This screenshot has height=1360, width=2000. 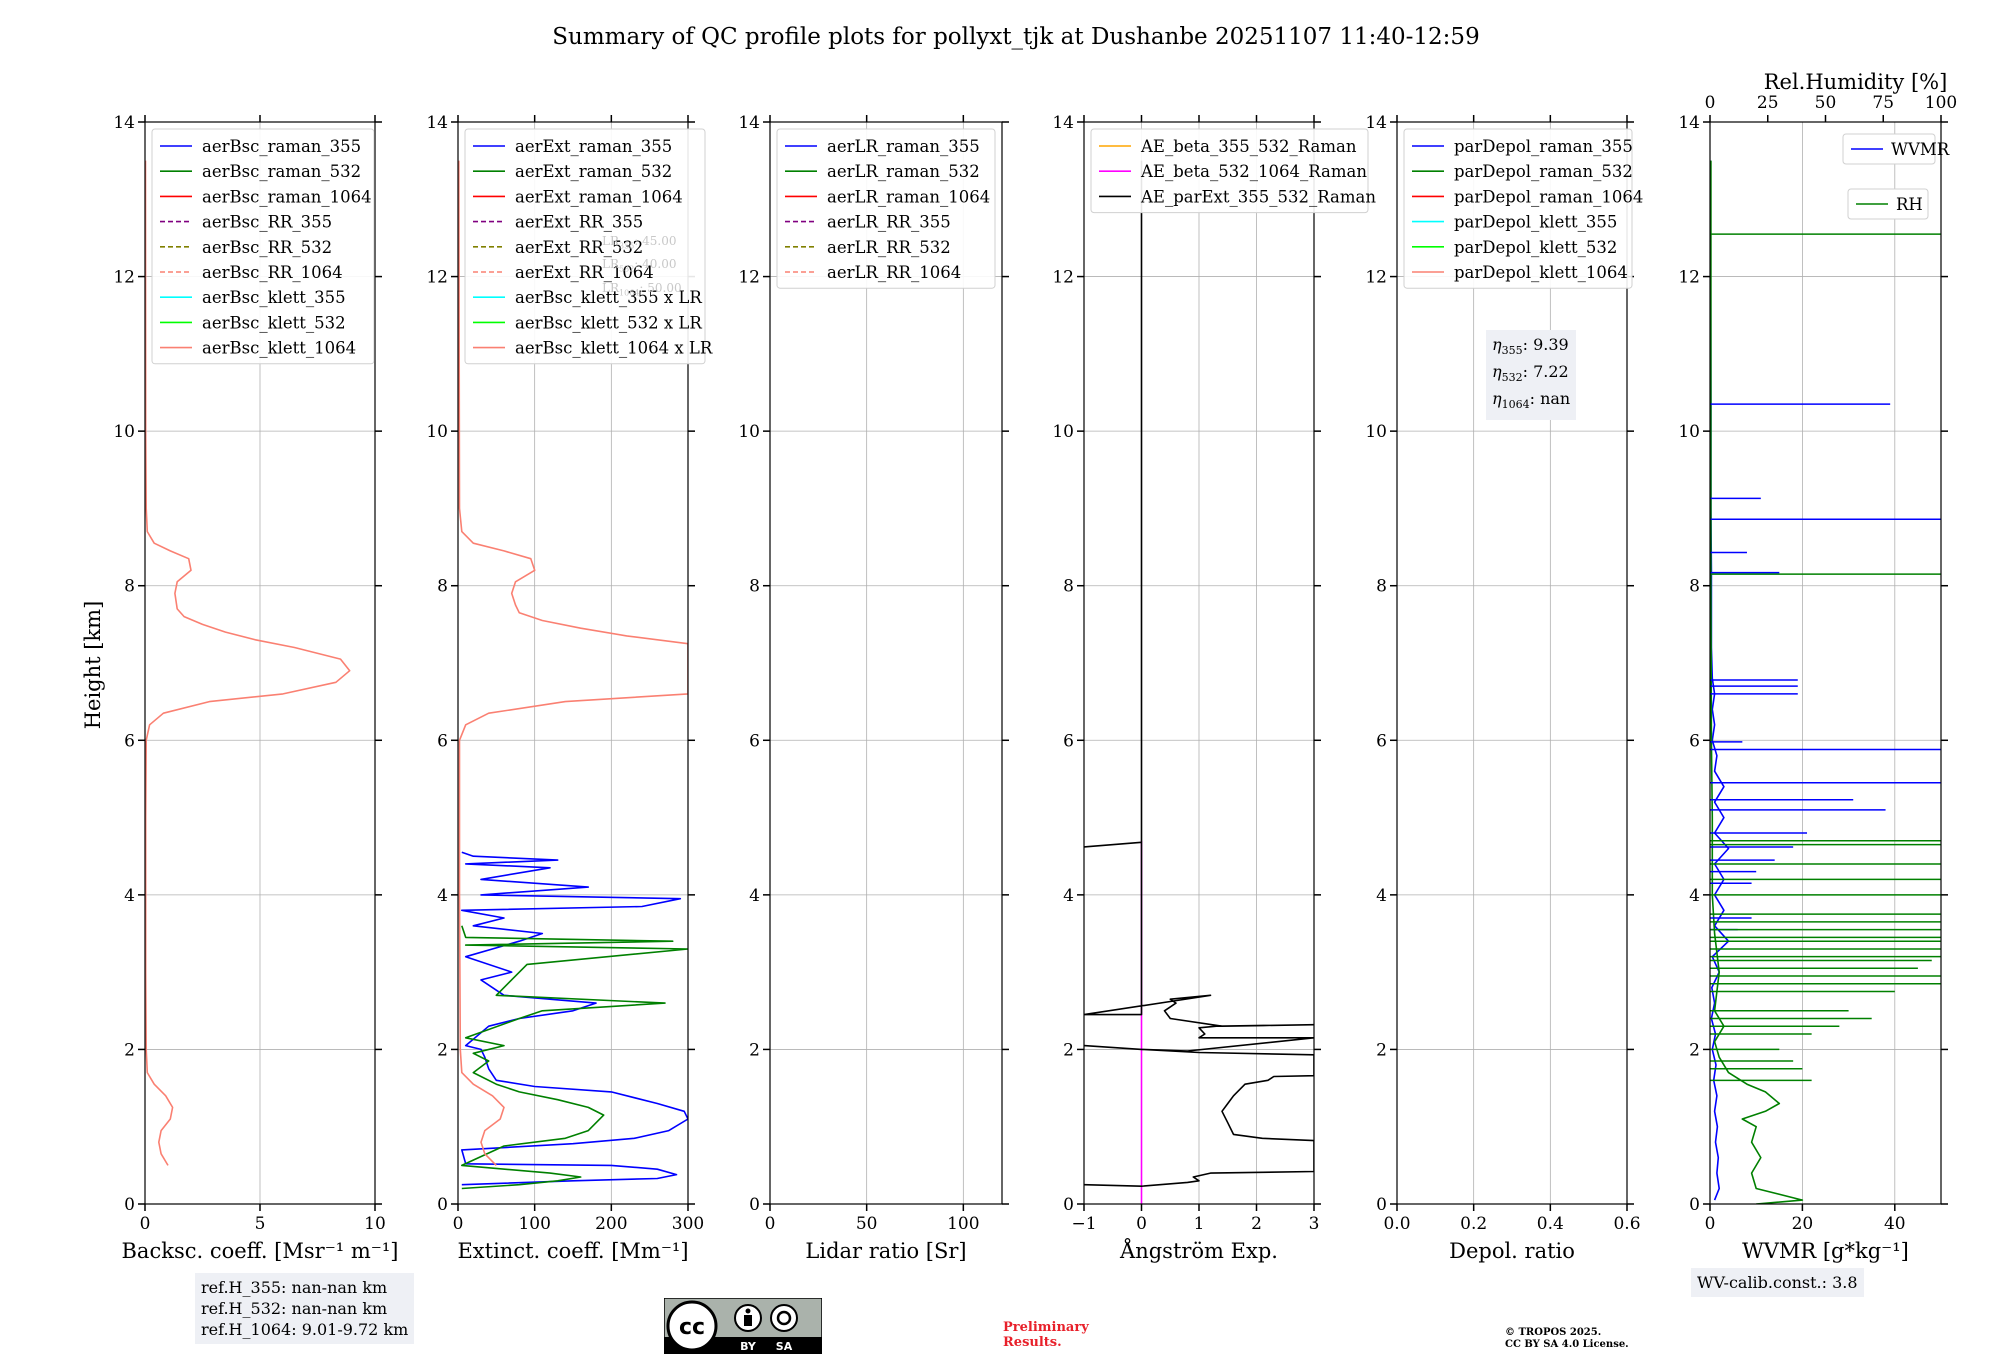 I want to click on legend-label: aerBsc_klett_355, so click(x=274, y=297).